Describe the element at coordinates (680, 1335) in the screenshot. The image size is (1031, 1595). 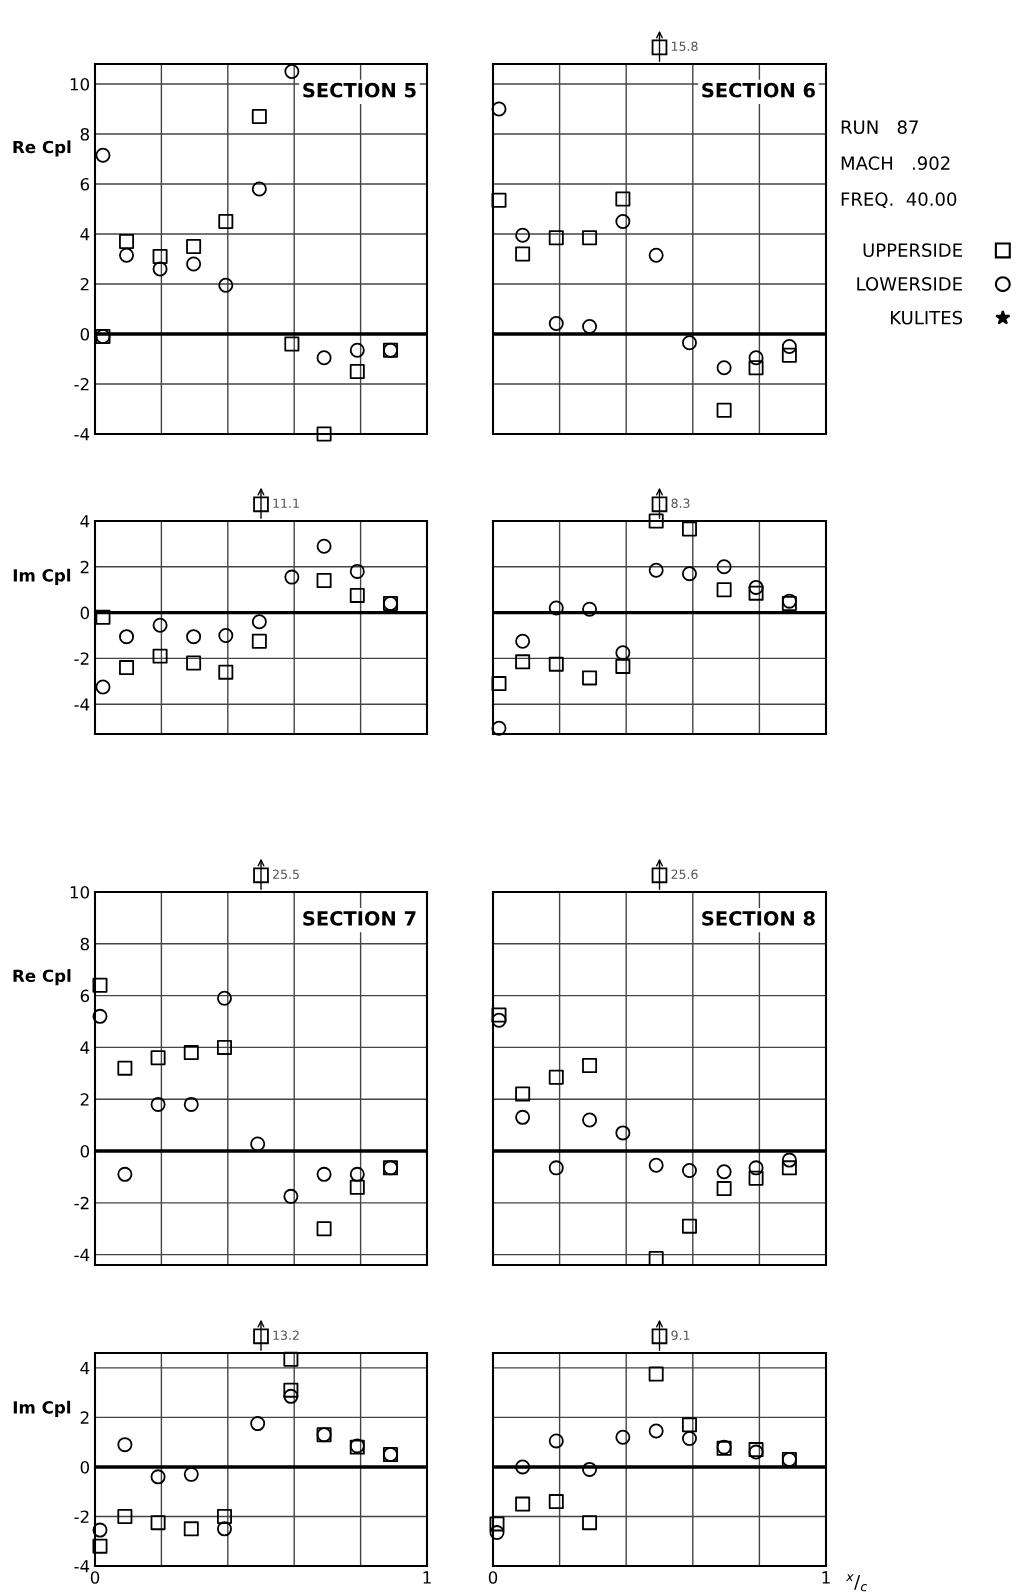
I see `text: 9.1` at that location.